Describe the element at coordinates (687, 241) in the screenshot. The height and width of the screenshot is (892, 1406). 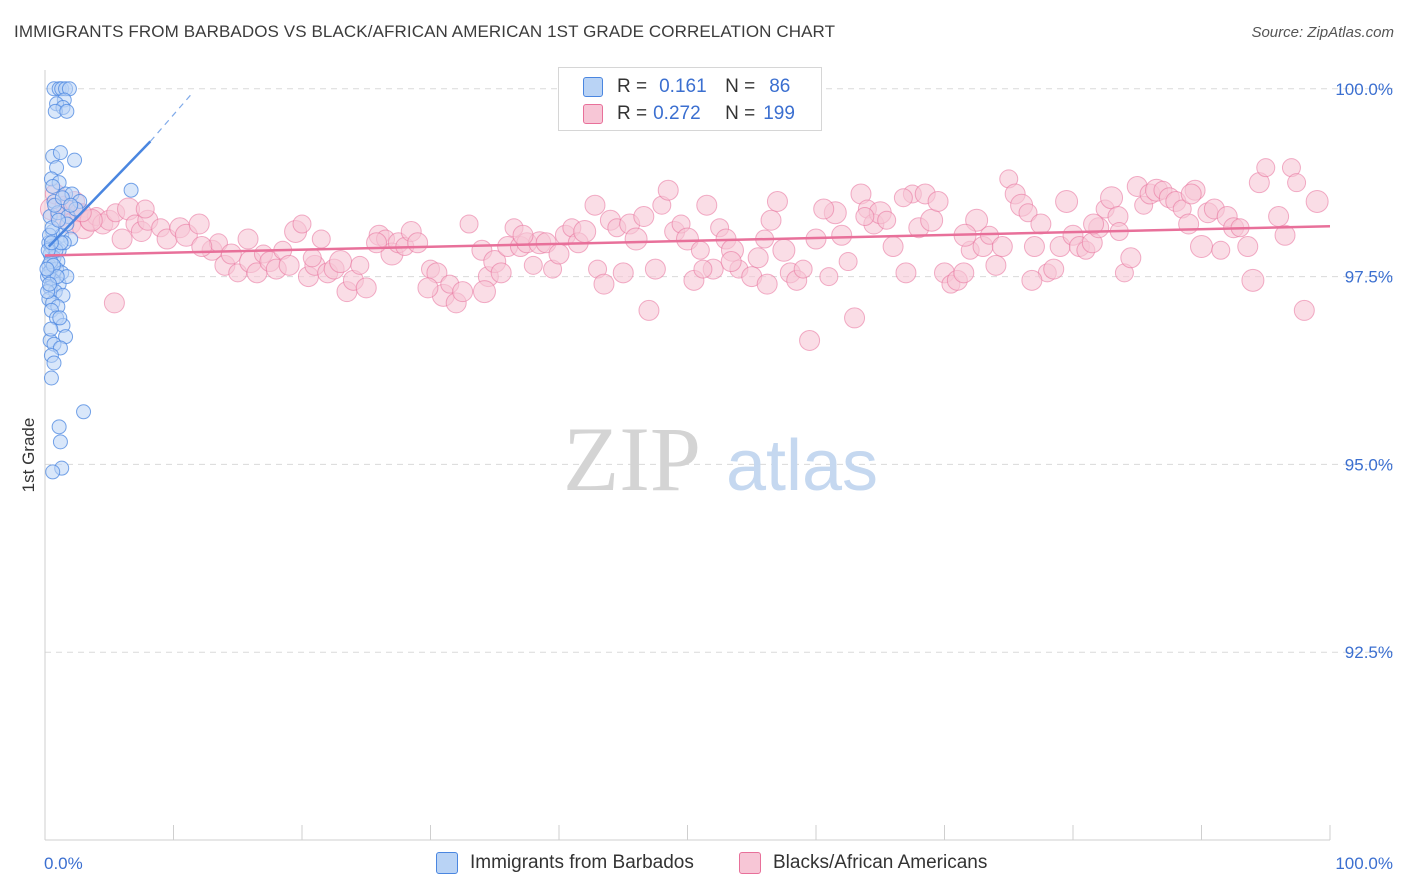
I see `pink-trend-line` at that location.